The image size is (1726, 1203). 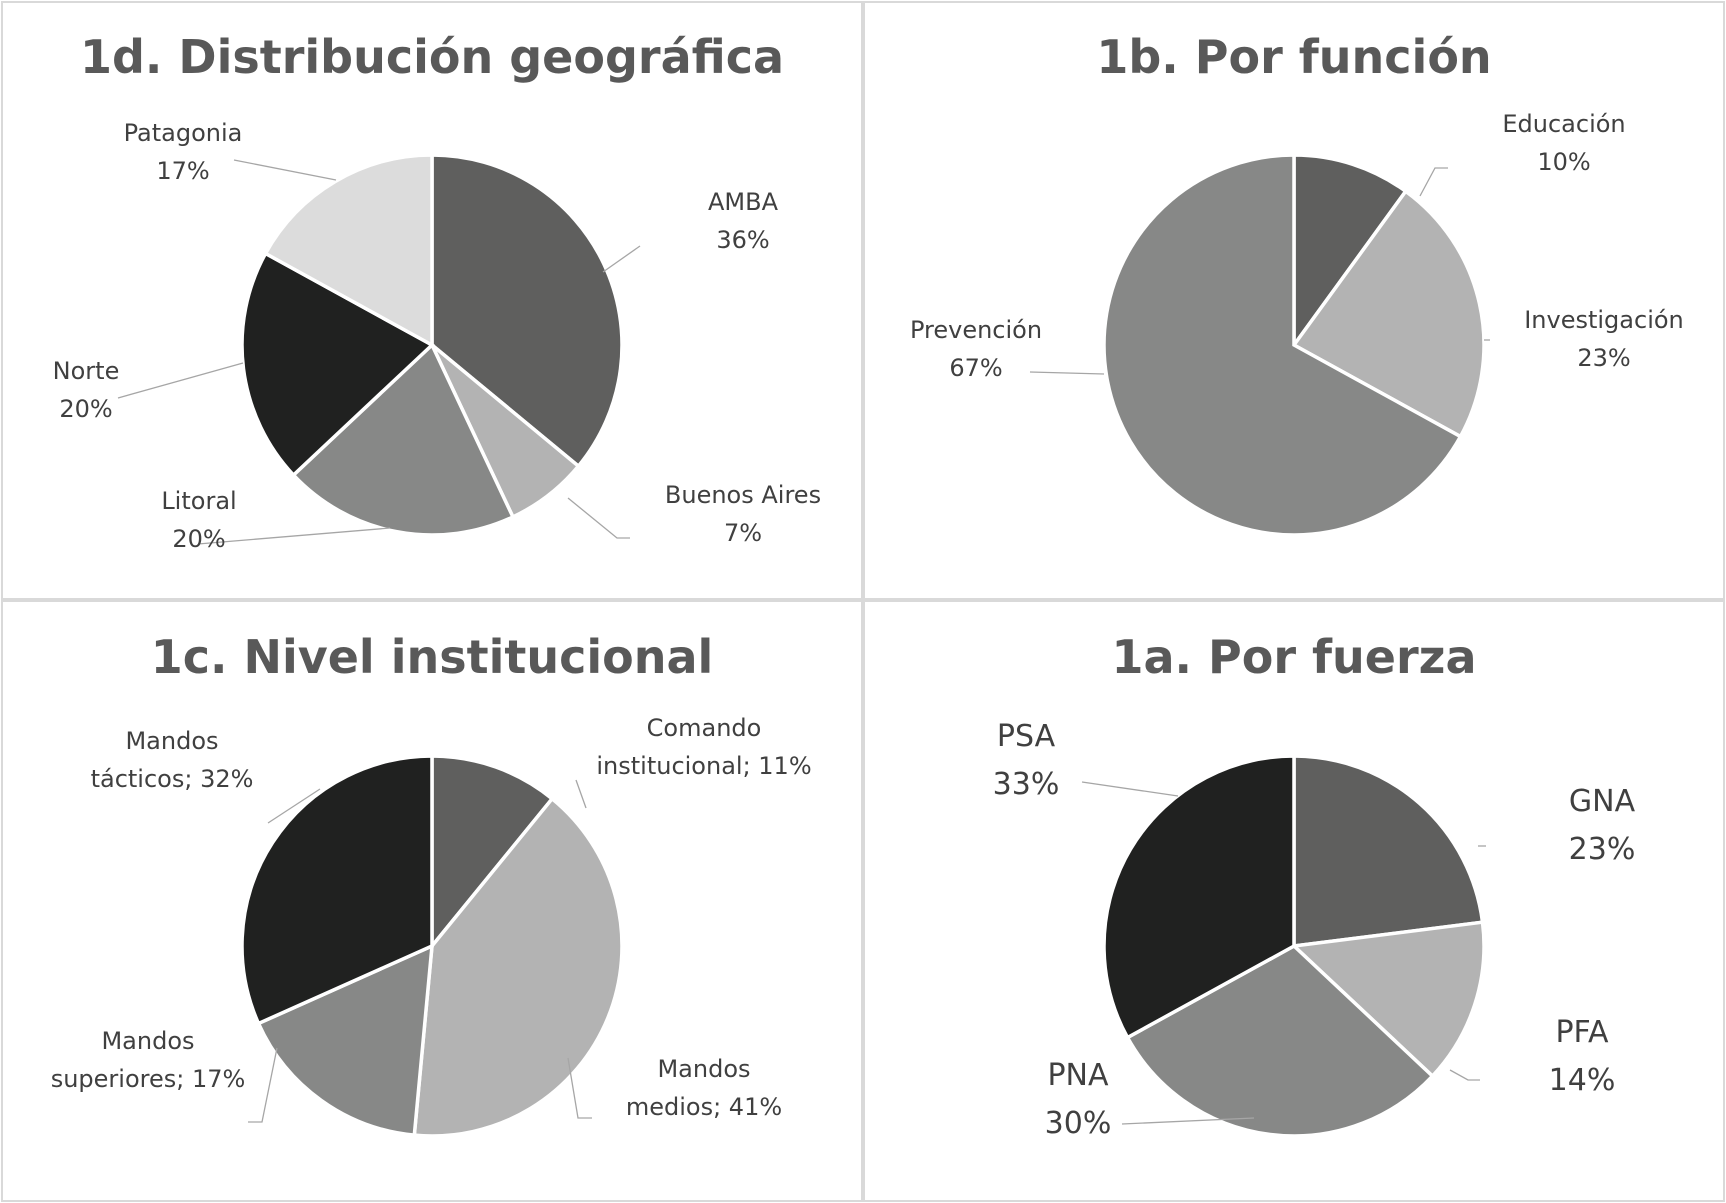 What do you see at coordinates (1026, 760) in the screenshot?
I see `data-label-psa: PSA 33%` at bounding box center [1026, 760].